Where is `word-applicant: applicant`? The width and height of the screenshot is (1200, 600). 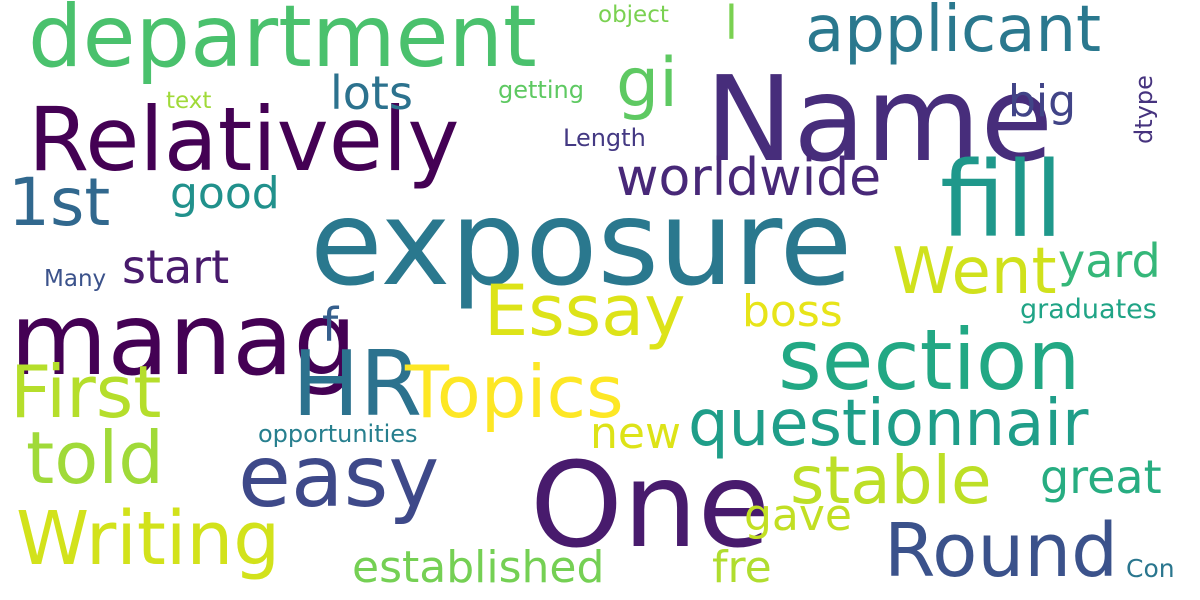
word-applicant: applicant is located at coordinates (953, 33).